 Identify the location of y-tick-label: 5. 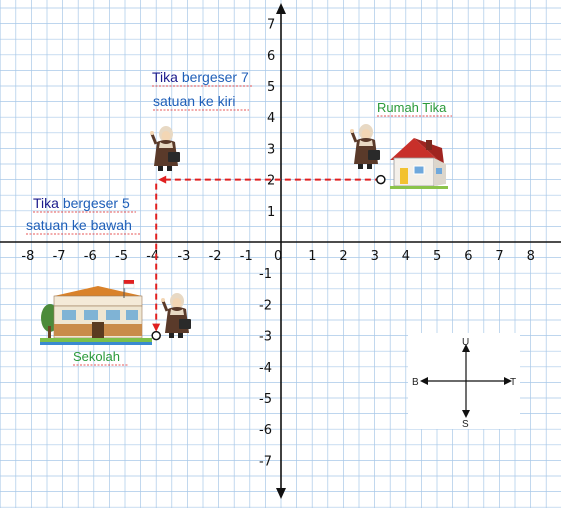
(271, 87).